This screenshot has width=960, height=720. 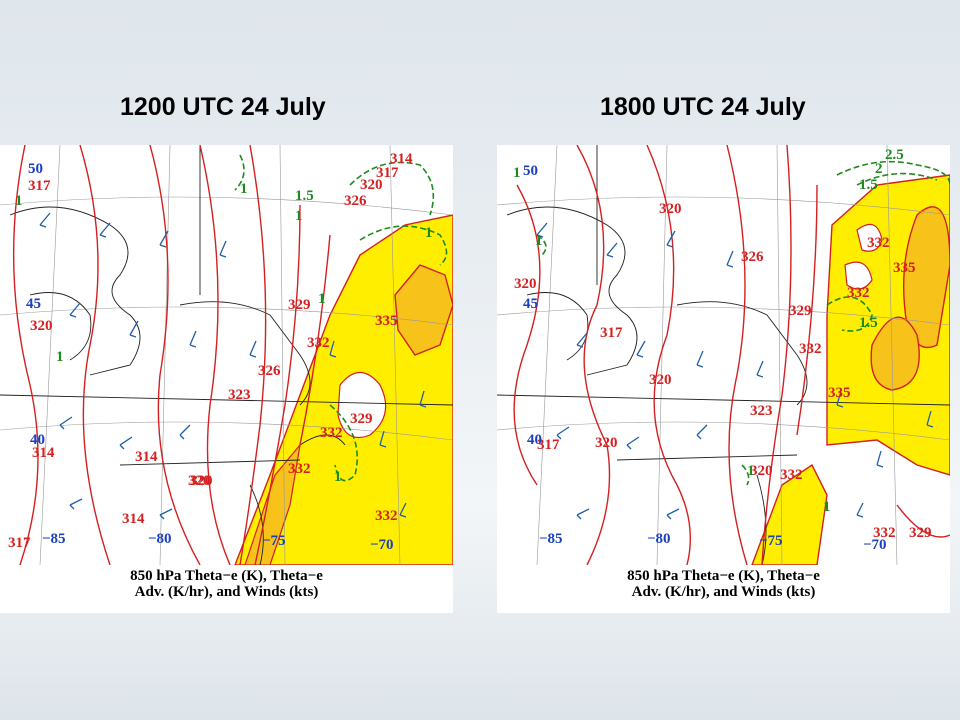 What do you see at coordinates (879, 169) in the screenshot?
I see `advection-label: 2` at bounding box center [879, 169].